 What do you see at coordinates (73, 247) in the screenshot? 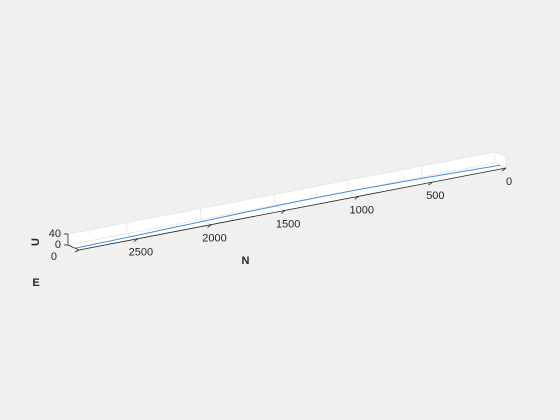
I see `e-axis-line` at bounding box center [73, 247].